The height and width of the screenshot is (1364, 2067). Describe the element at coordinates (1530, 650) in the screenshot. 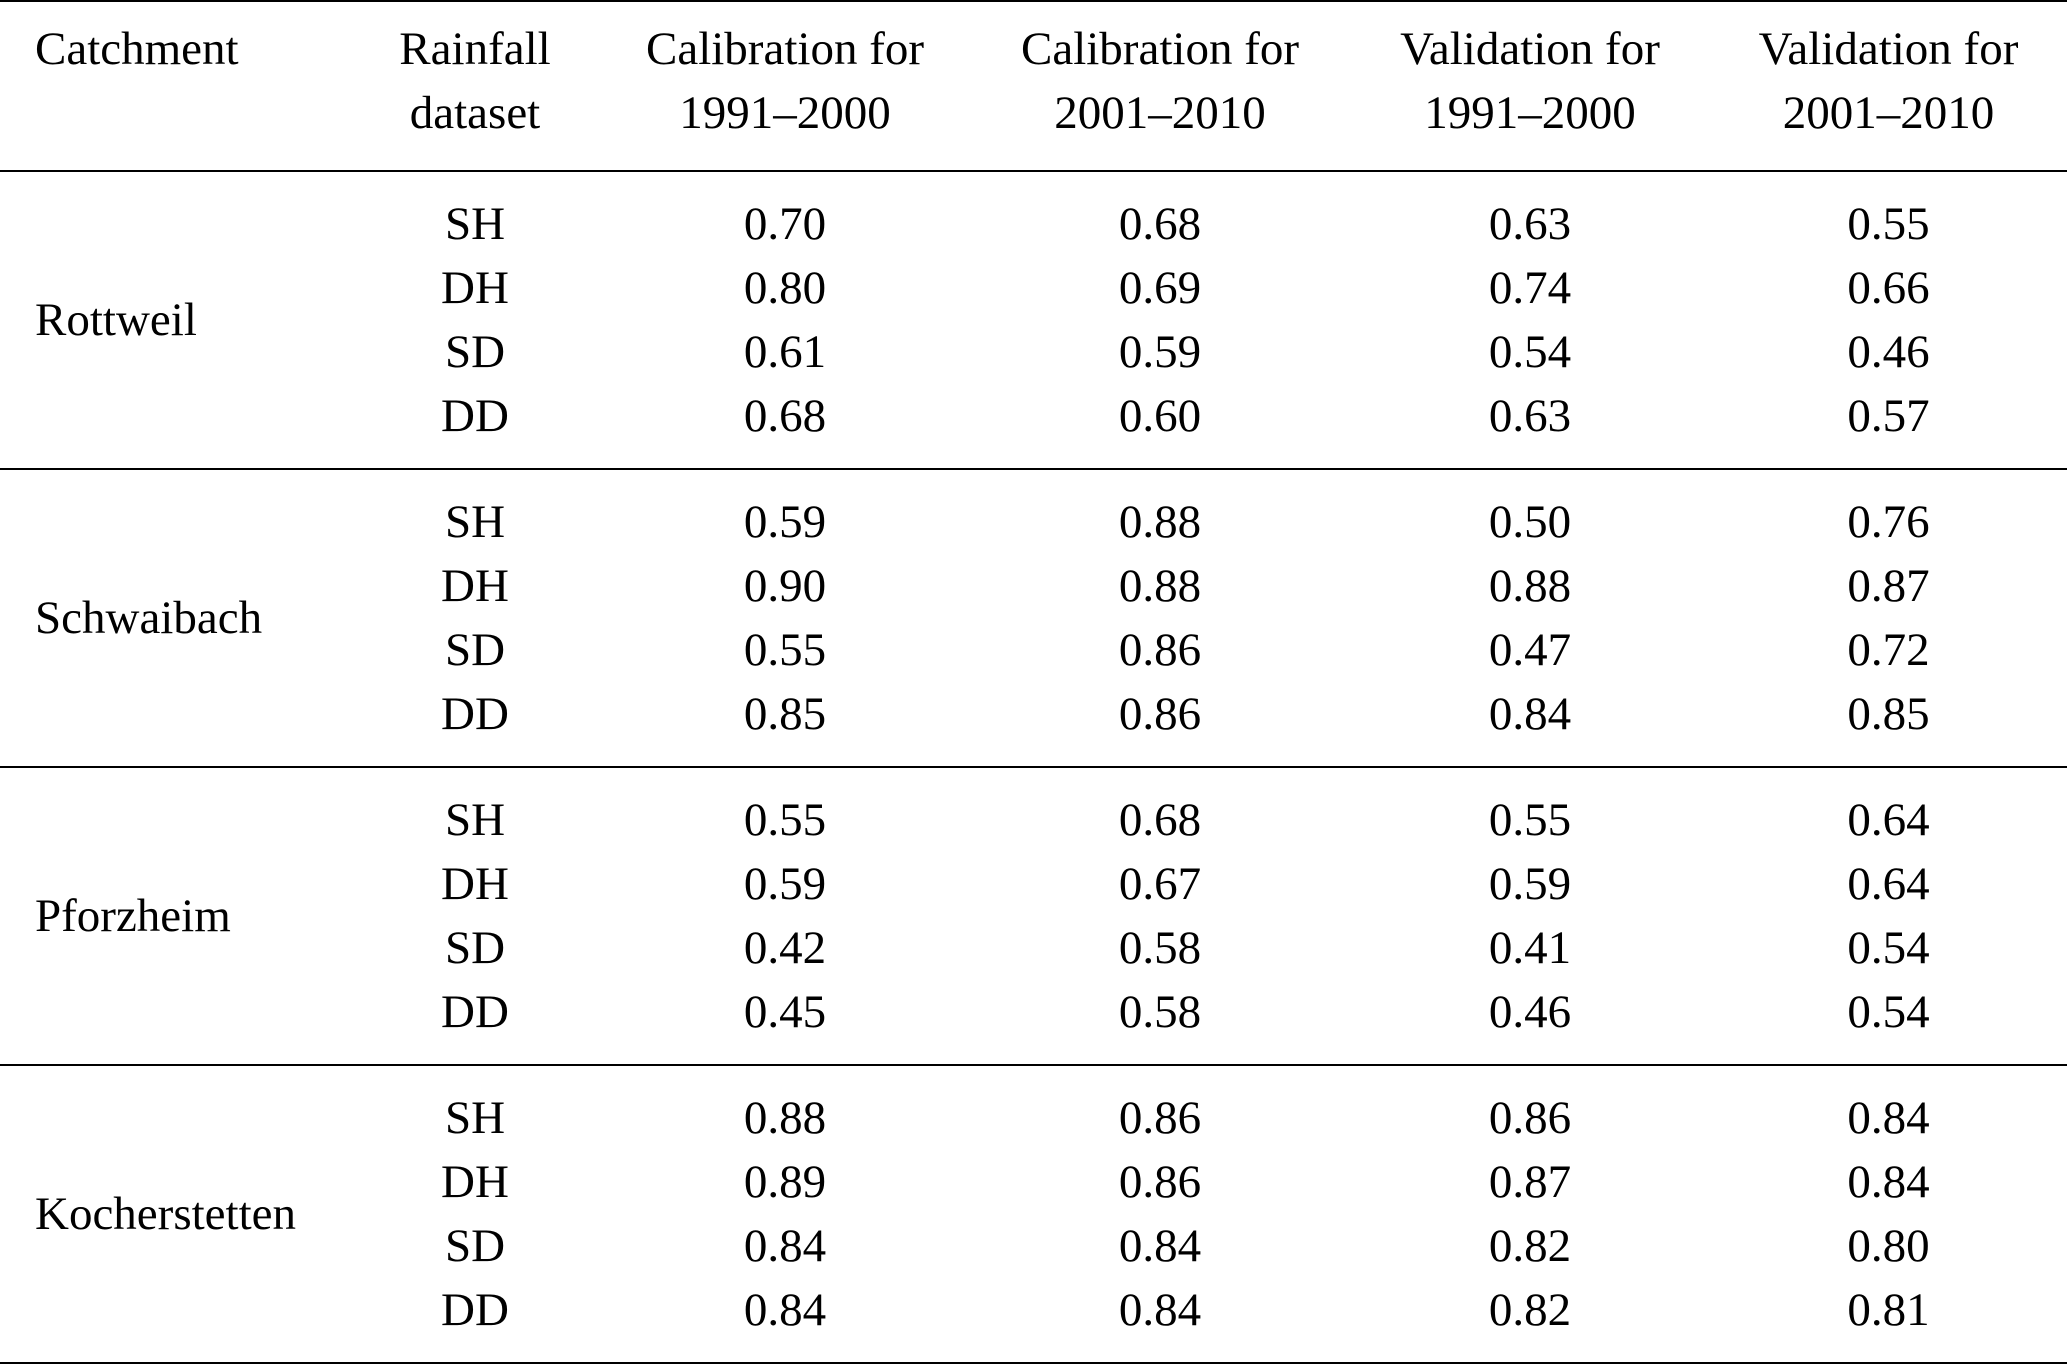

I see `value-cell: 0.47` at that location.